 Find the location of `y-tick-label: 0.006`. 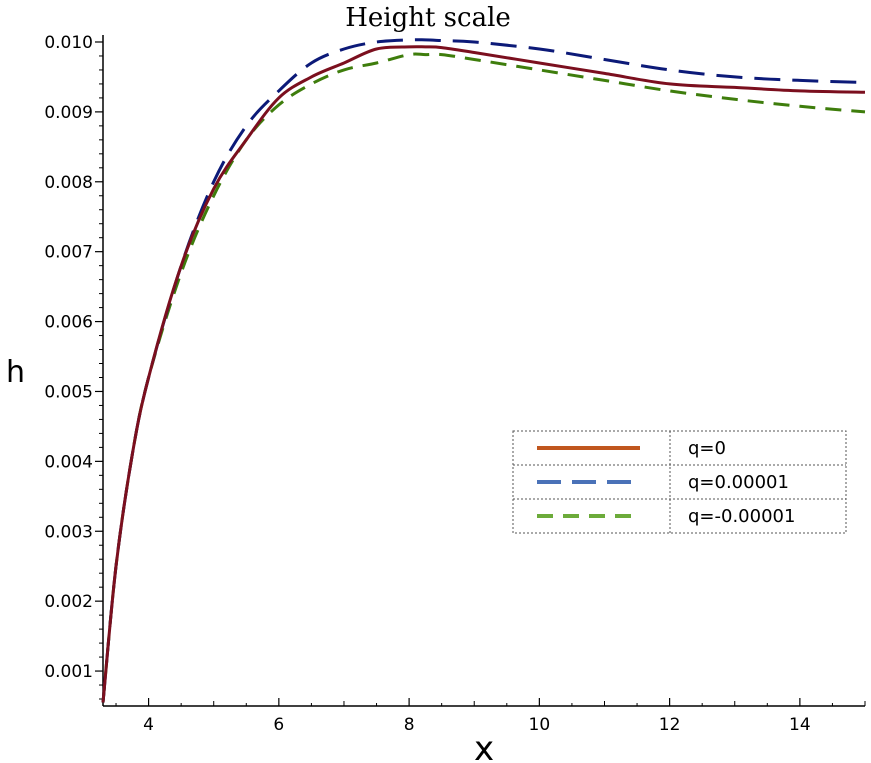

y-tick-label: 0.006 is located at coordinates (68, 323).